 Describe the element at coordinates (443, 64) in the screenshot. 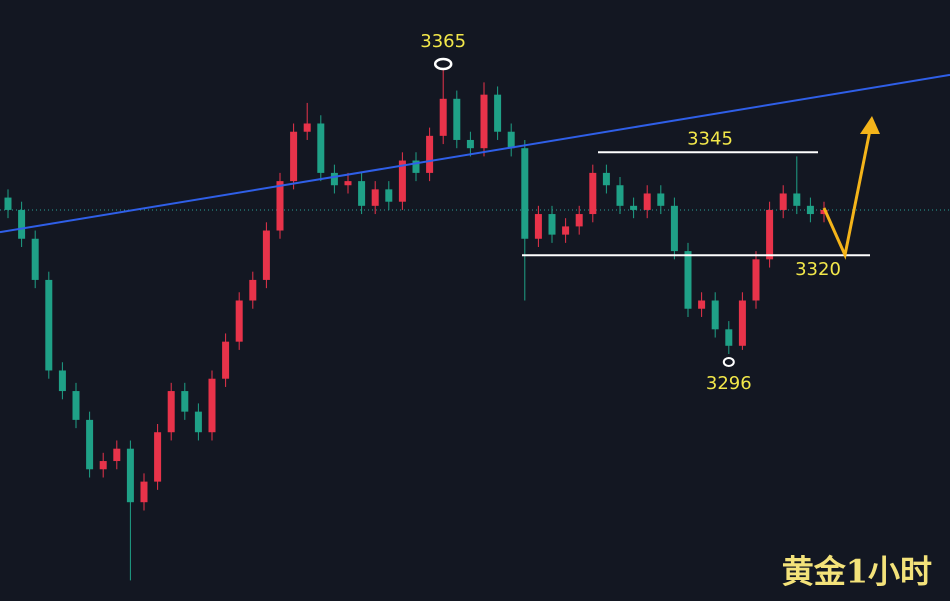

I see `peak-marker` at that location.